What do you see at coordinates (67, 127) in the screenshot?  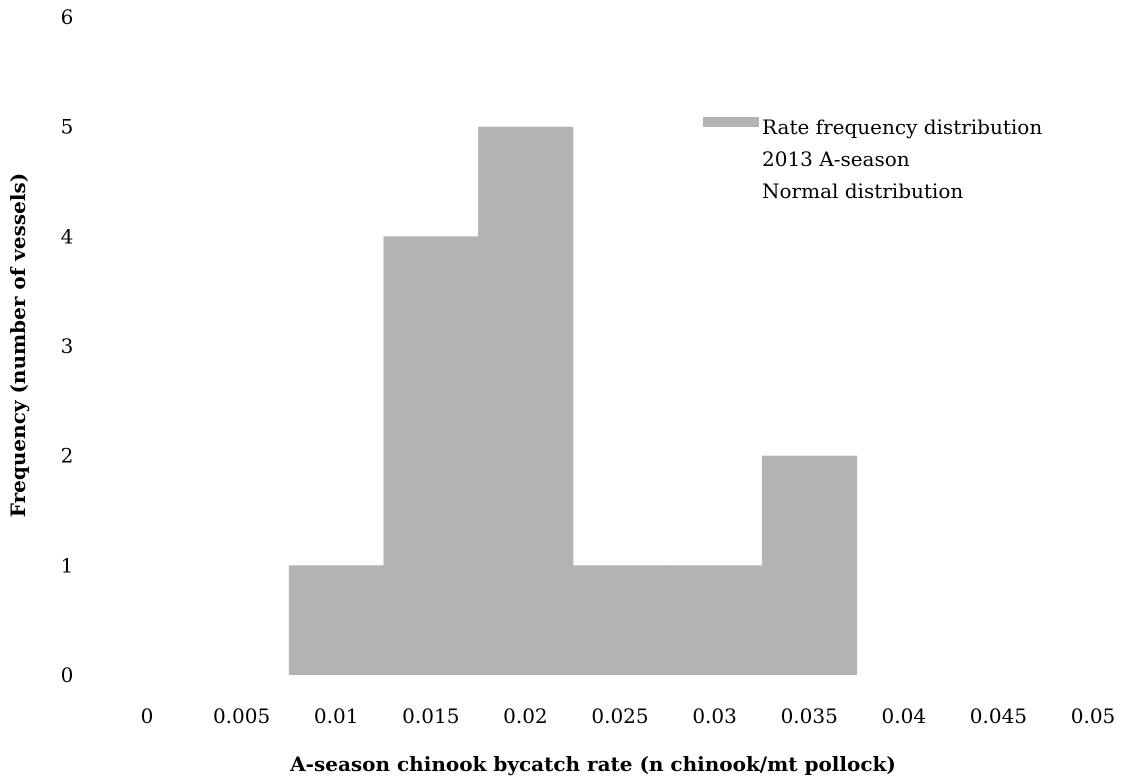 I see `y-tick-label: 5` at bounding box center [67, 127].